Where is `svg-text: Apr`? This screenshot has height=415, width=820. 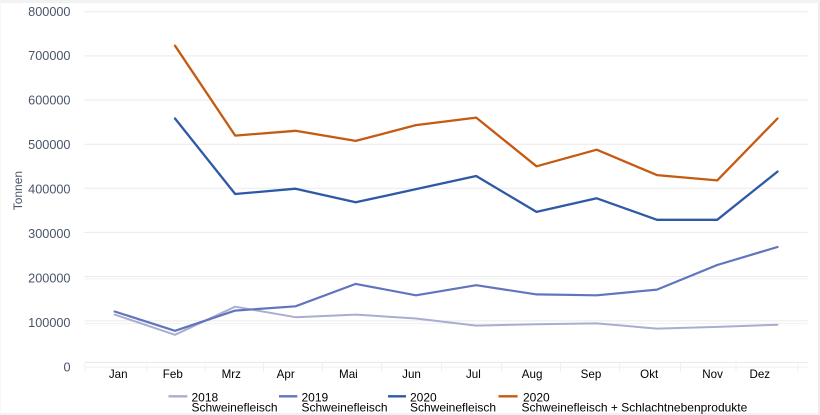
svg-text: Apr is located at coordinates (286, 374).